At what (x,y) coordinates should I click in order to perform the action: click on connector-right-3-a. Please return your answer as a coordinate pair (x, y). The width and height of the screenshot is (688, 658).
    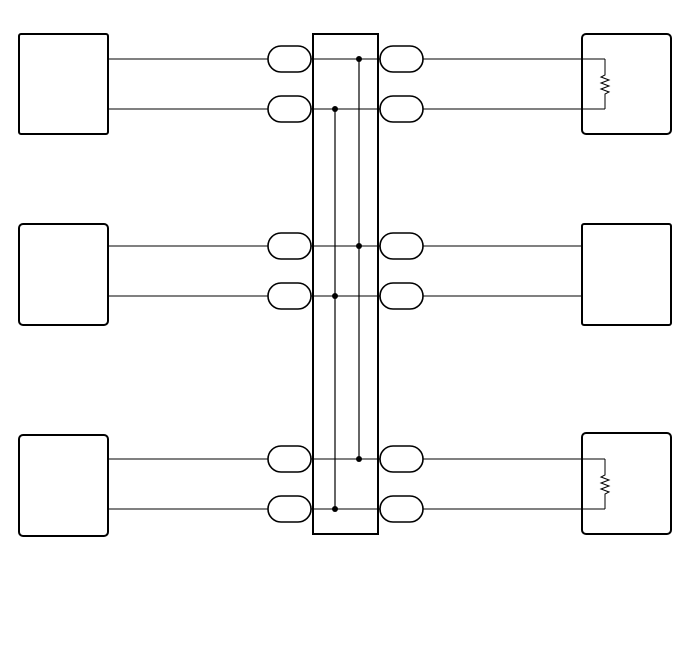
    Looking at the image, I should click on (401, 459).